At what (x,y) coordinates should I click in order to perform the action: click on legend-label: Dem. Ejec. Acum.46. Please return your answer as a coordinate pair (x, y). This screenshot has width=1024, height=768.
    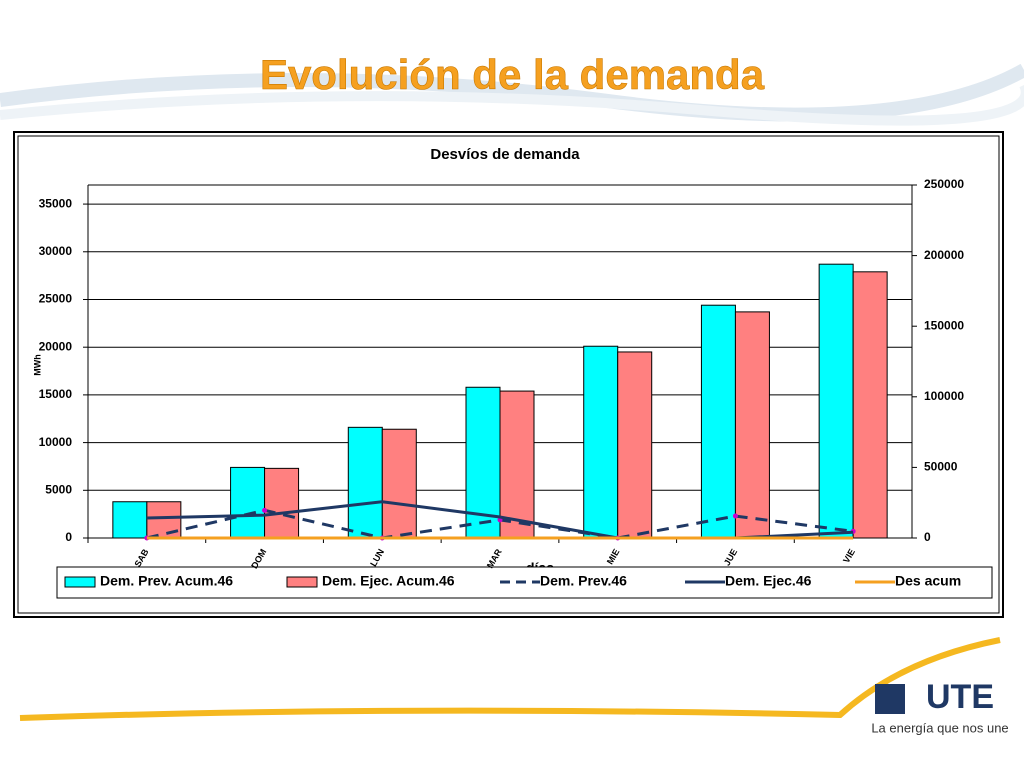
    Looking at the image, I should click on (388, 581).